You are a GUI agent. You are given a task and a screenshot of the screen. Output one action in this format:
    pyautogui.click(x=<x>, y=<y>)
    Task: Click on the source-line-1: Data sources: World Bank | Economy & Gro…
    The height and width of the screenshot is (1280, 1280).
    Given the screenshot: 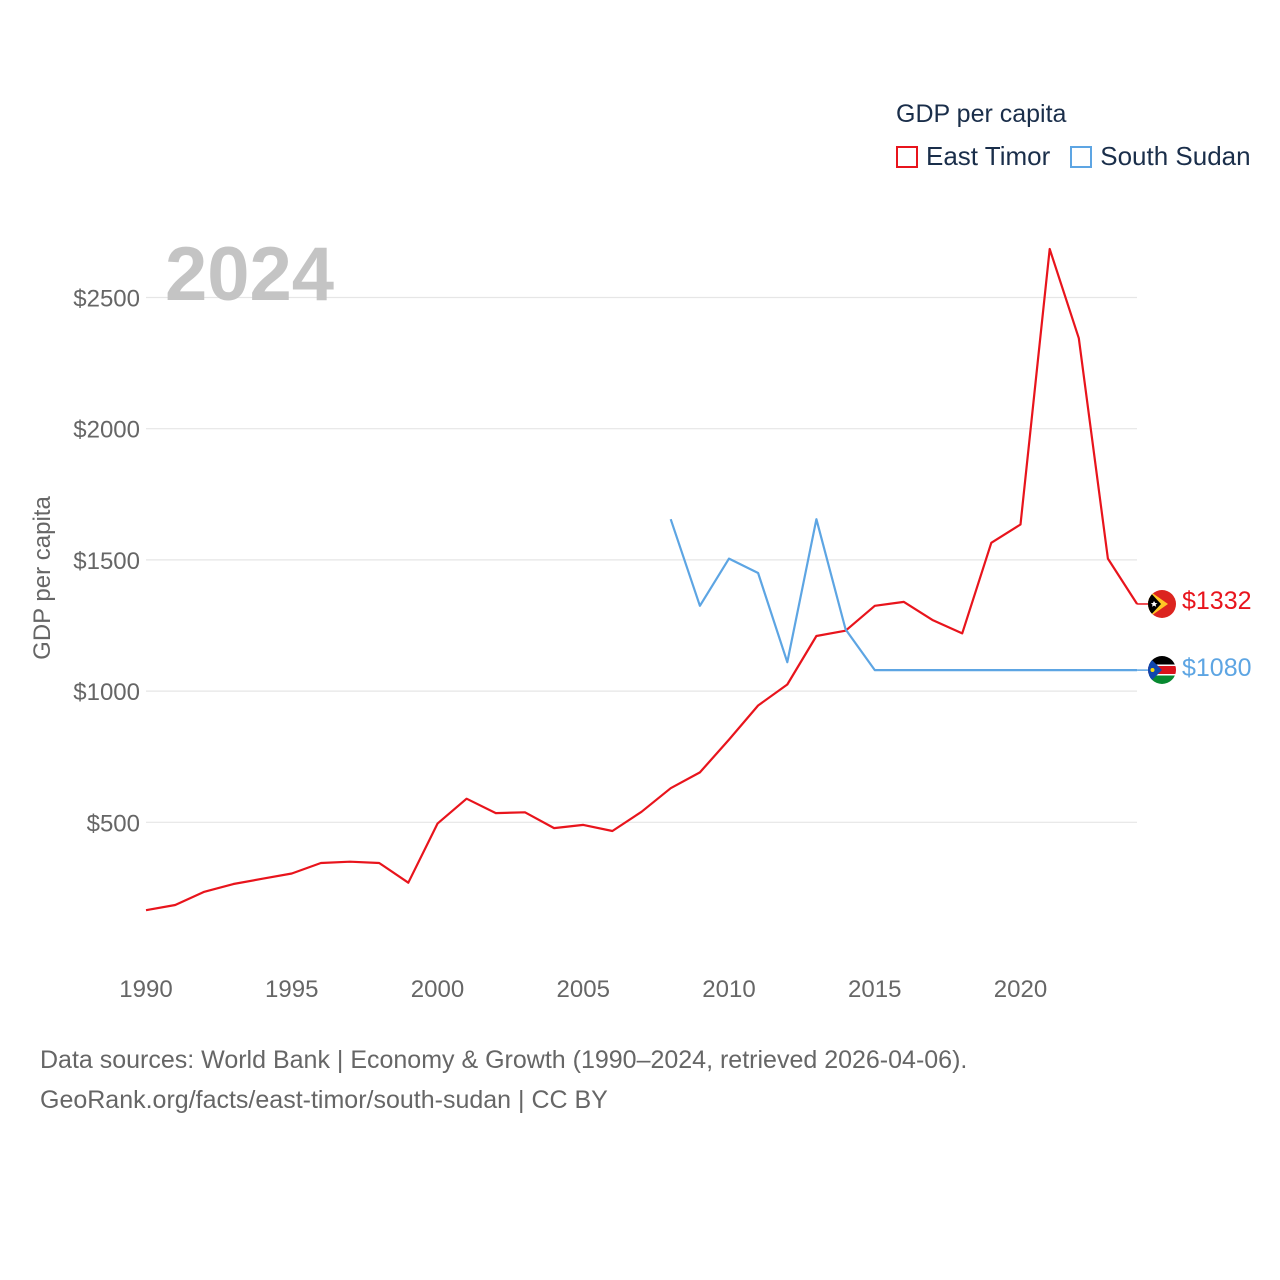 What is the action you would take?
    pyautogui.click(x=504, y=1060)
    